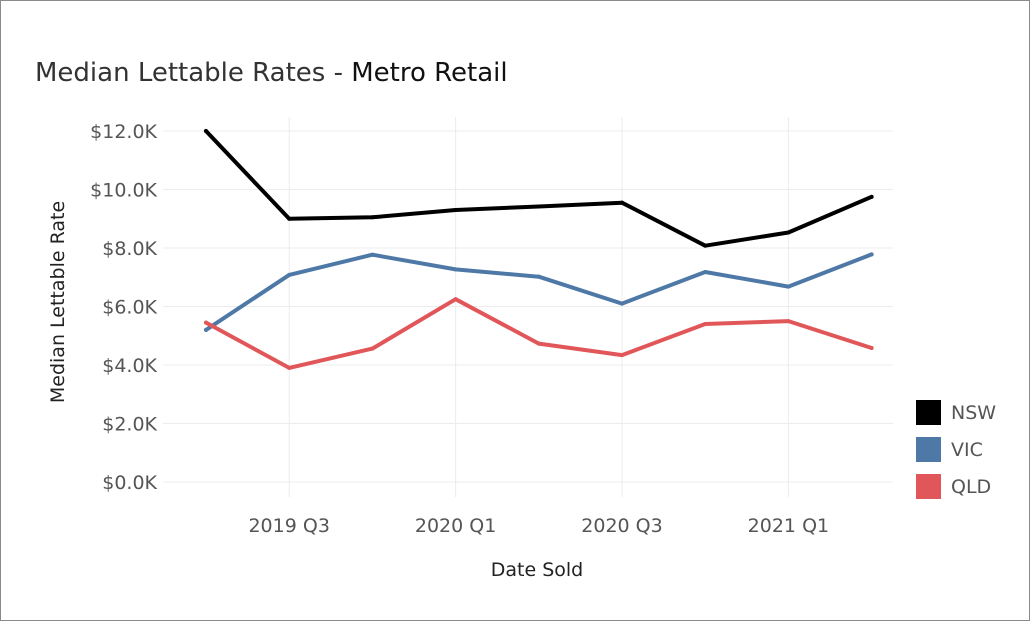 This screenshot has height=621, width=1030. I want to click on chart-title-prefix: Median Lettable Rates -, so click(193, 73).